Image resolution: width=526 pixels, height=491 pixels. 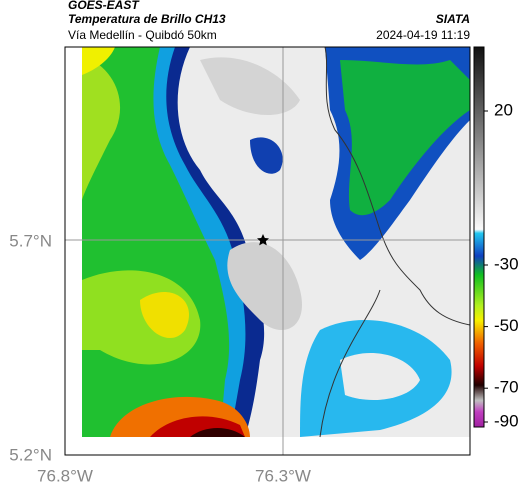 What do you see at coordinates (479, 237) in the screenshot?
I see `colorbar` at bounding box center [479, 237].